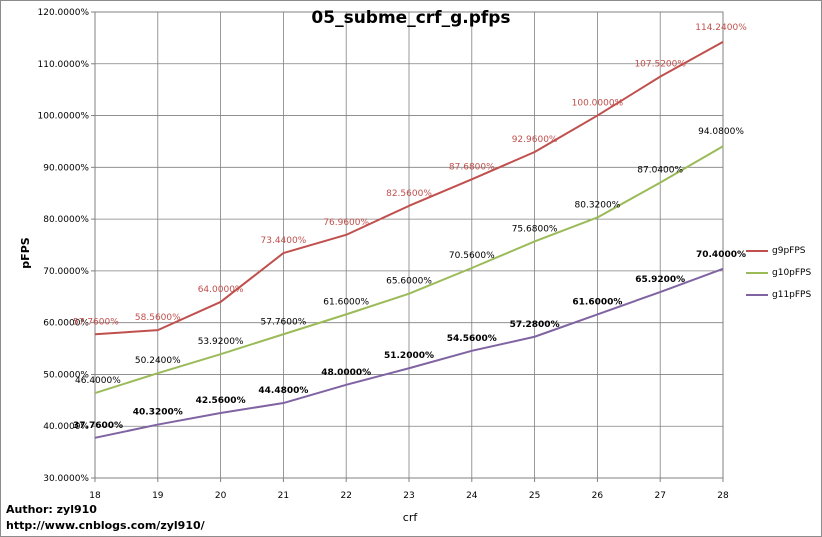 This screenshot has width=822, height=537. What do you see at coordinates (66, 375) in the screenshot?
I see `y-tick-label: 50.0000%` at bounding box center [66, 375].